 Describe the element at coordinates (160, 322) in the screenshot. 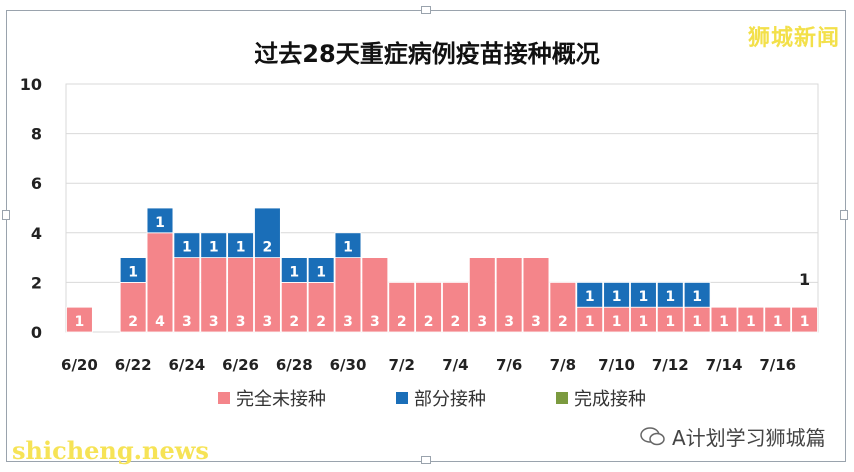

I see `data-label: 4` at that location.